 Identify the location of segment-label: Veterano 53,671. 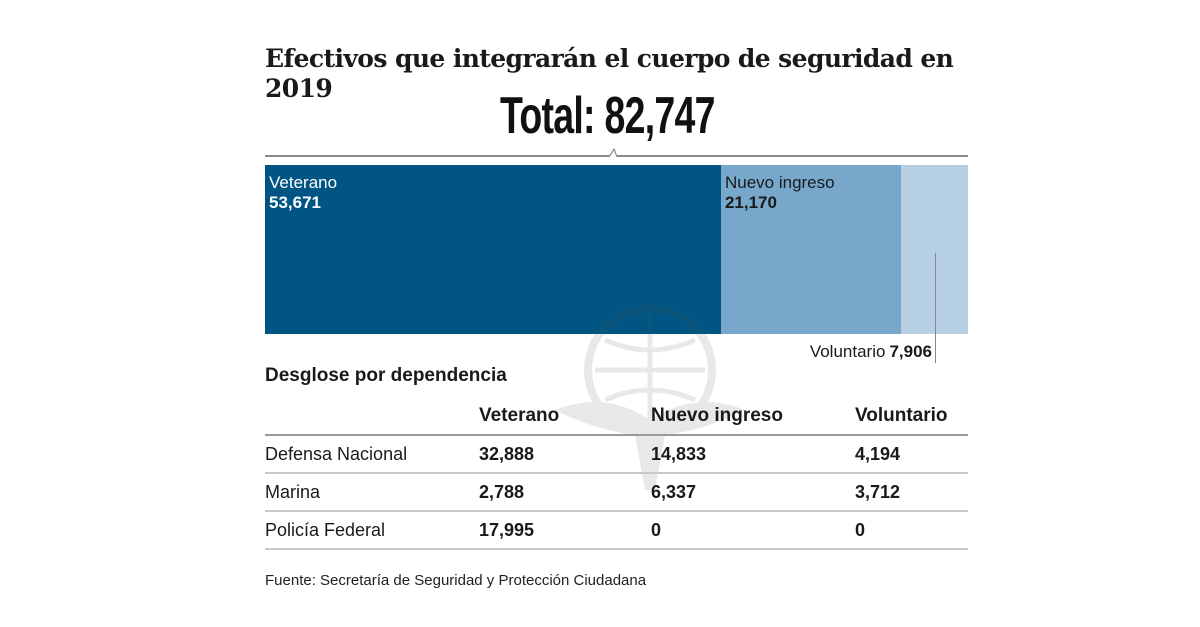
(303, 193).